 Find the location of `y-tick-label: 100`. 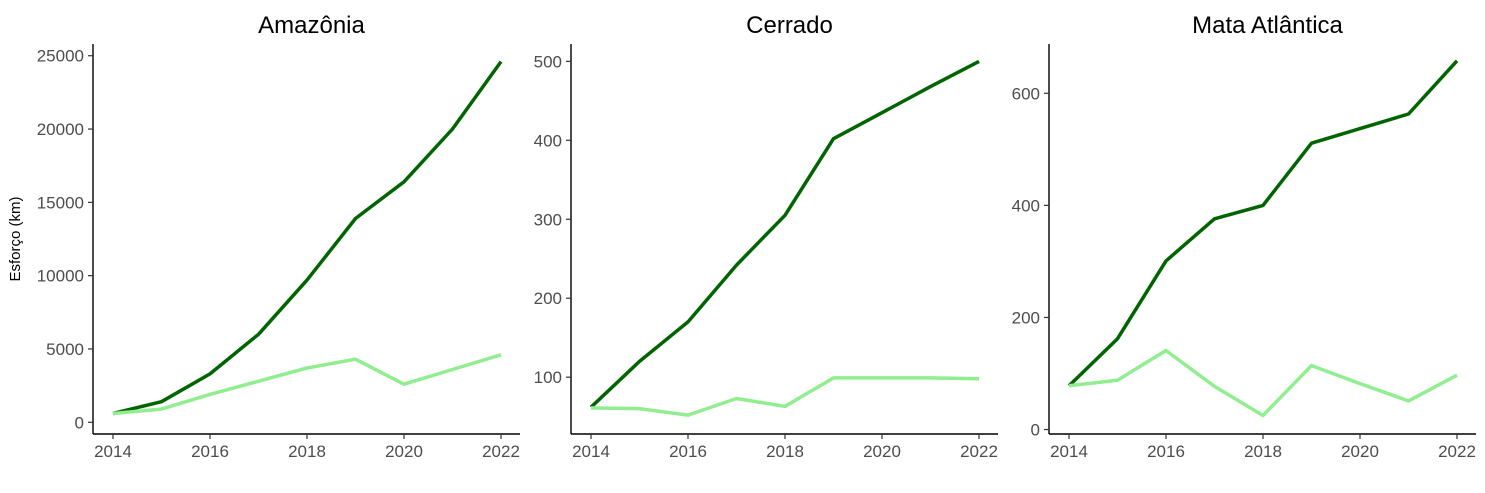

y-tick-label: 100 is located at coordinates (548, 377).